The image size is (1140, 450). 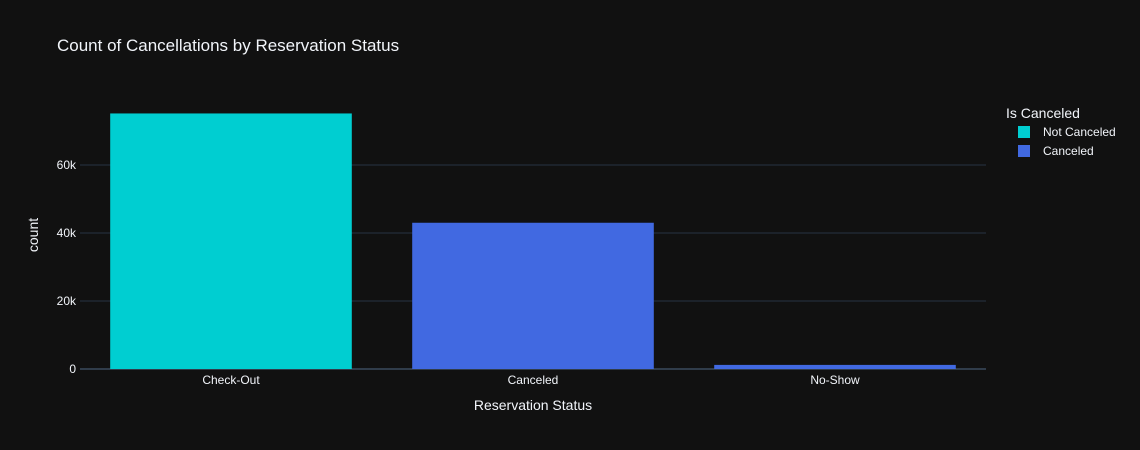 What do you see at coordinates (533, 405) in the screenshot?
I see `x-axis-title: Reservation Status` at bounding box center [533, 405].